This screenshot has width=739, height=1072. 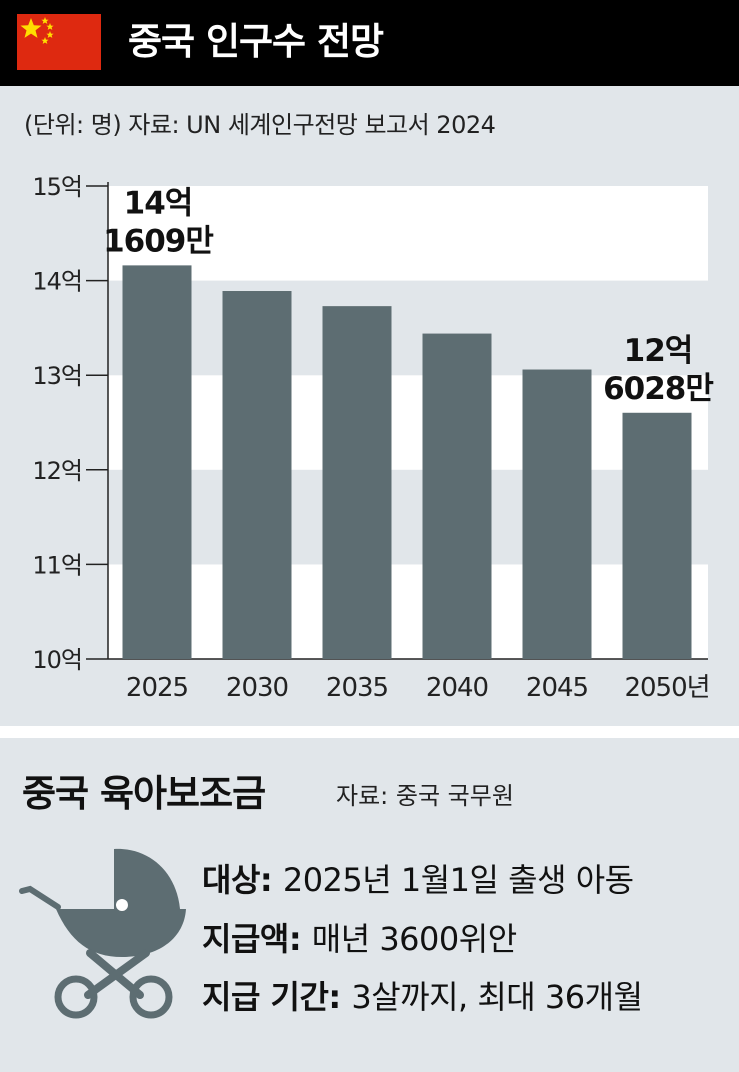 What do you see at coordinates (497, 997) in the screenshot?
I see `subsidy-value-period: 3살까지, 최대 36개월` at bounding box center [497, 997].